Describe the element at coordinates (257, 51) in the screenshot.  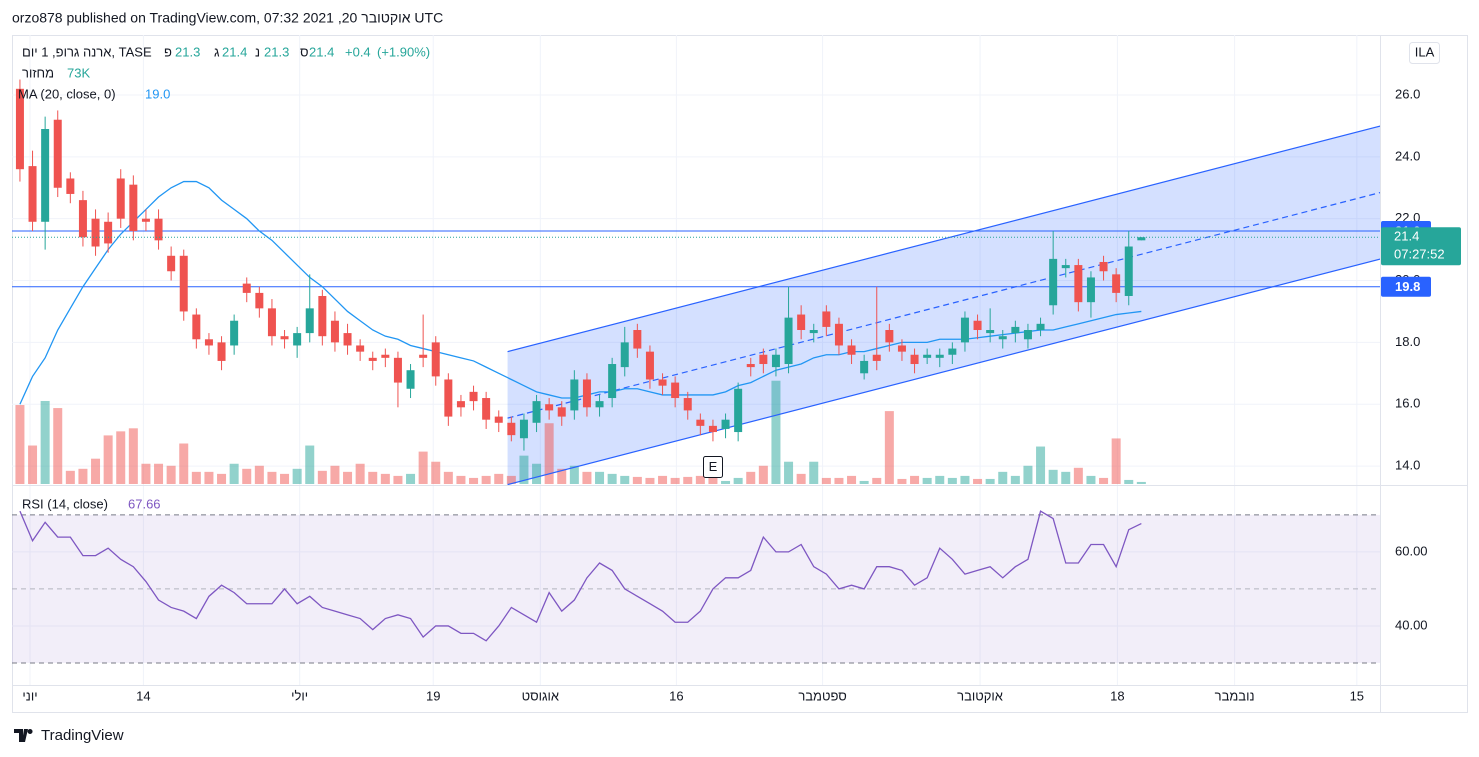
I see `ohlc-letter: נ` at that location.